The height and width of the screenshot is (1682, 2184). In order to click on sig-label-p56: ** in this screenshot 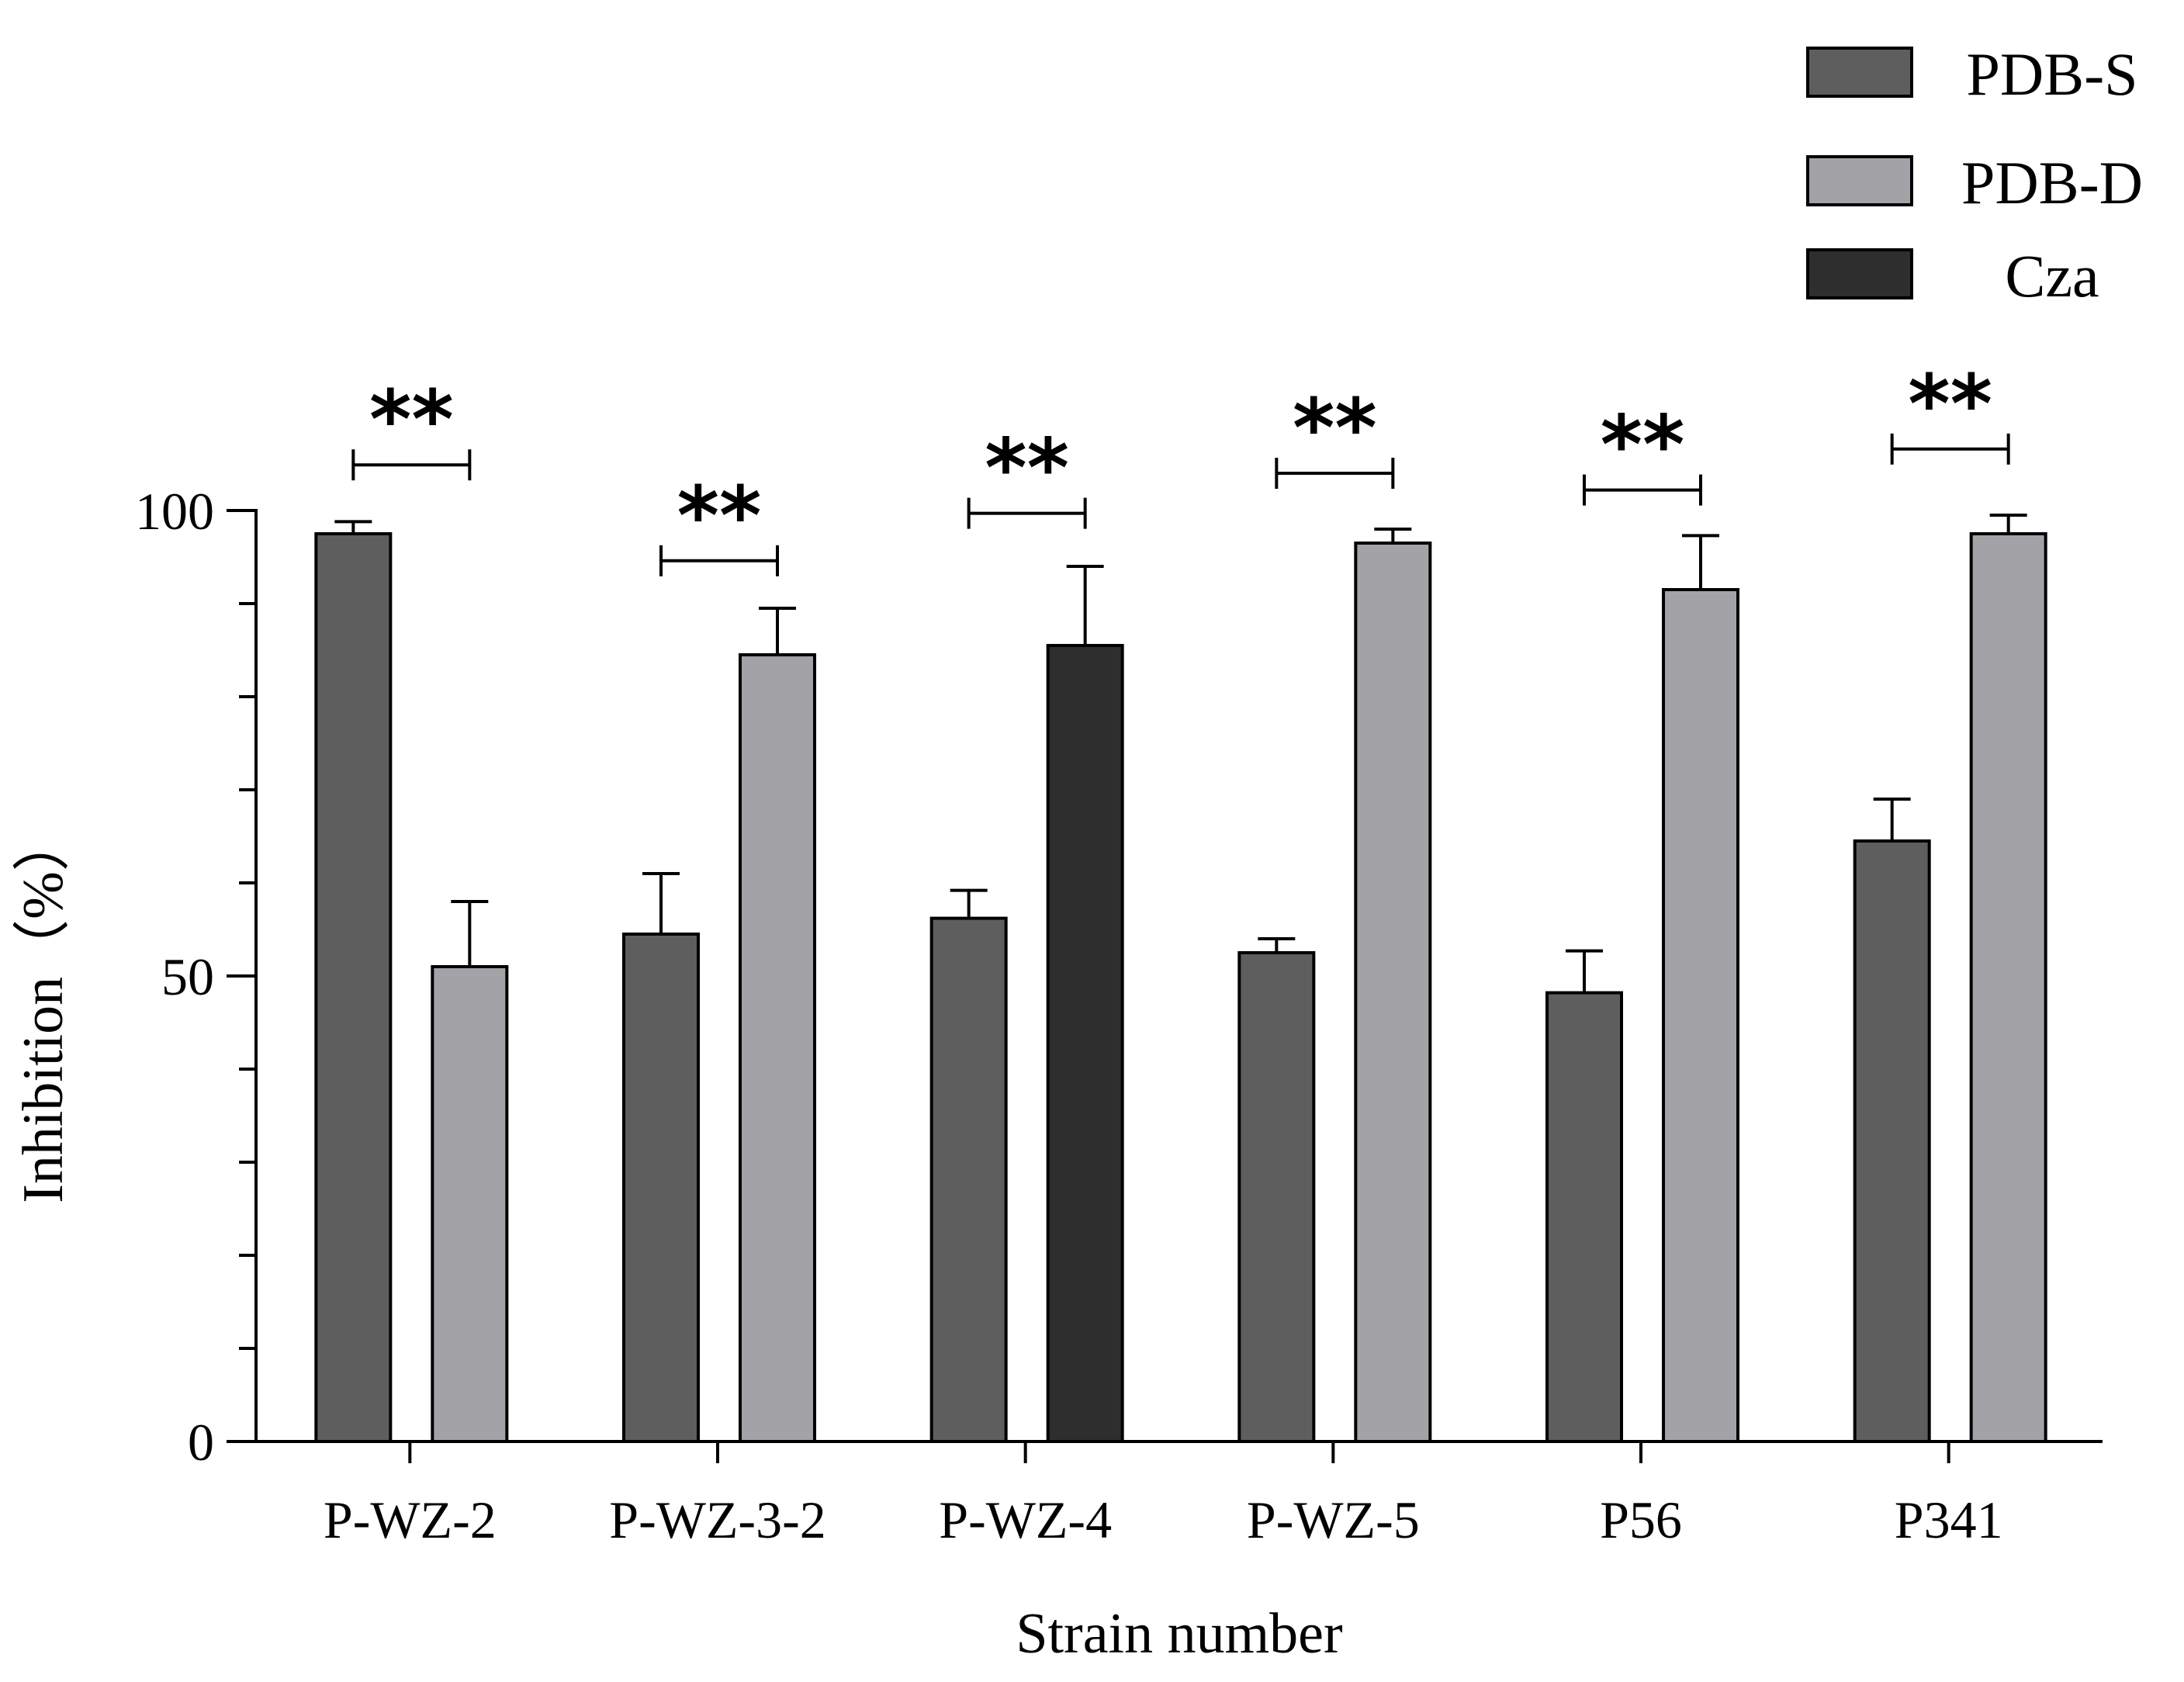, I will do `click(1643, 446)`.